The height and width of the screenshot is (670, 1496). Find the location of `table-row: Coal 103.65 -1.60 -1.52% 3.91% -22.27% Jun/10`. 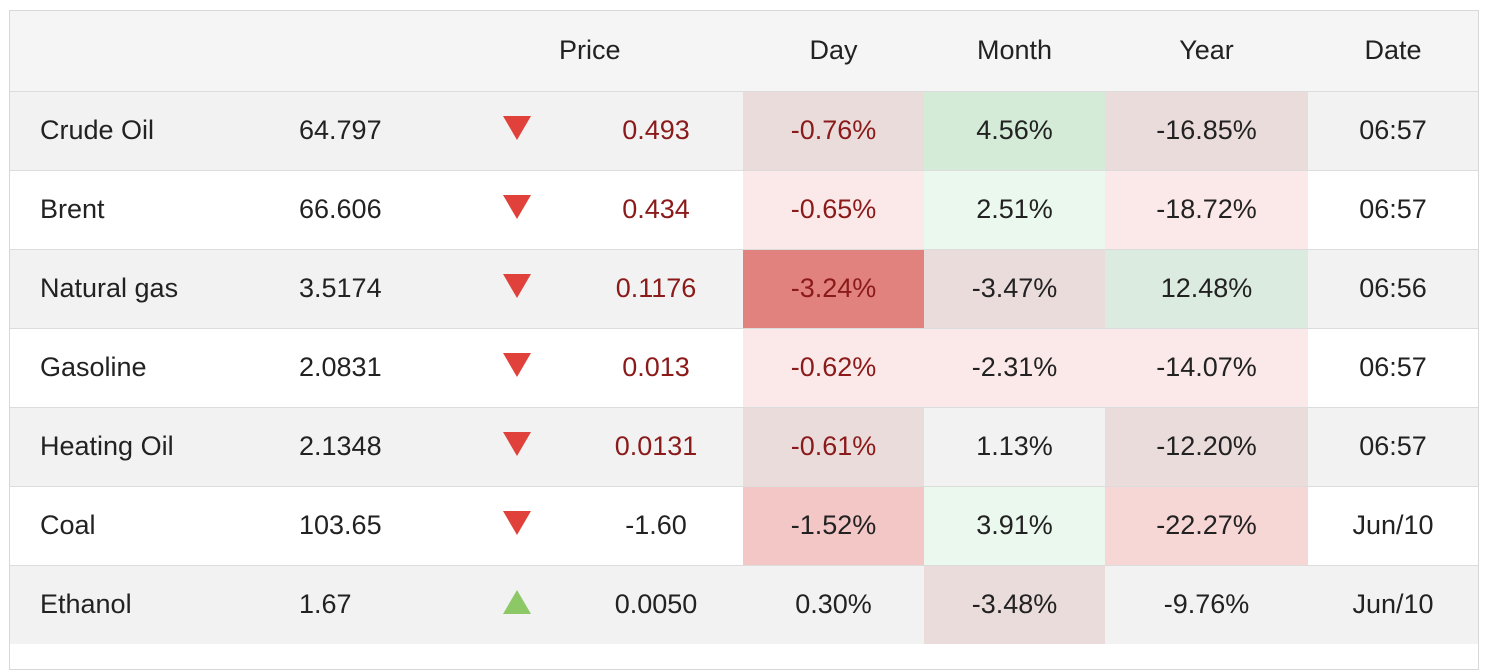

table-row: Coal 103.65 -1.60 -1.52% 3.91% -22.27% Jun/10 is located at coordinates (744, 525).